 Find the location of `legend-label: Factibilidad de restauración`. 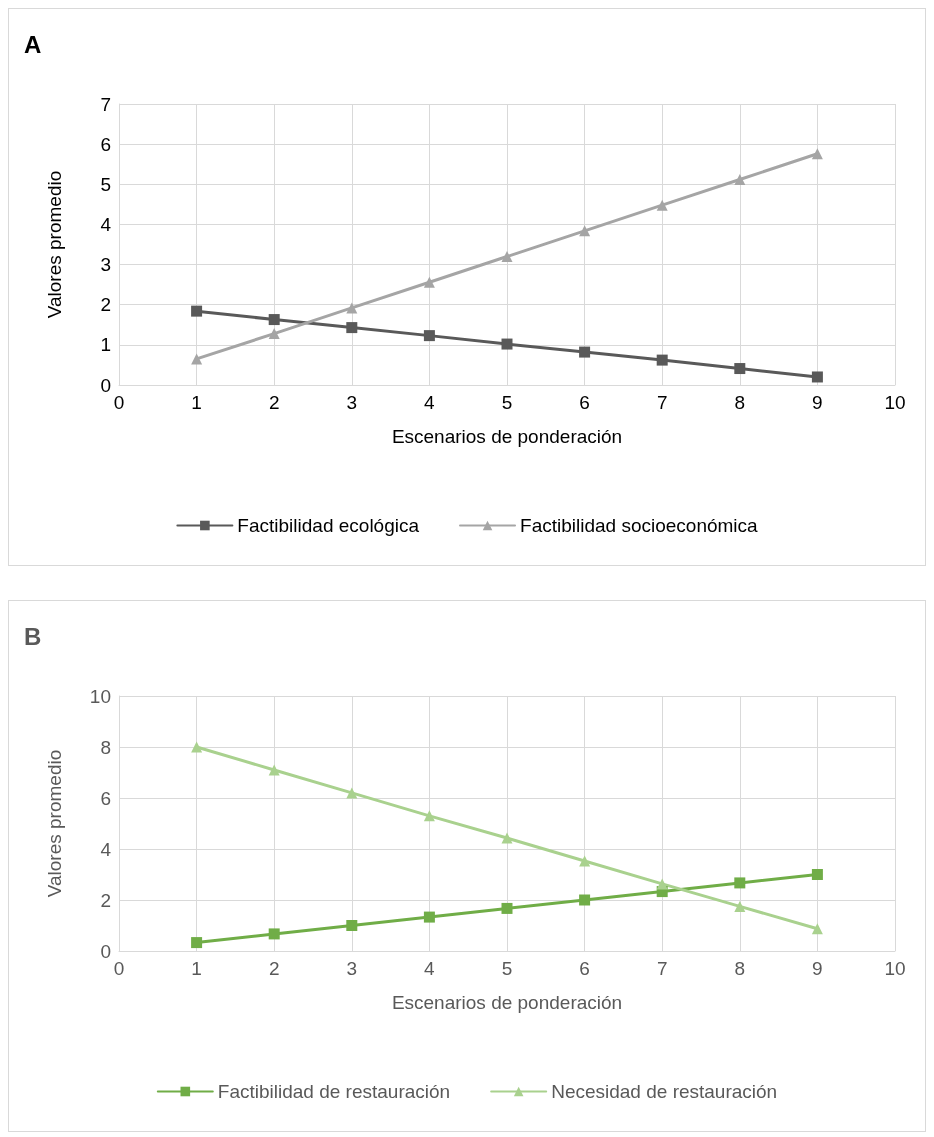

legend-label: Factibilidad de restauración is located at coordinates (334, 1091).